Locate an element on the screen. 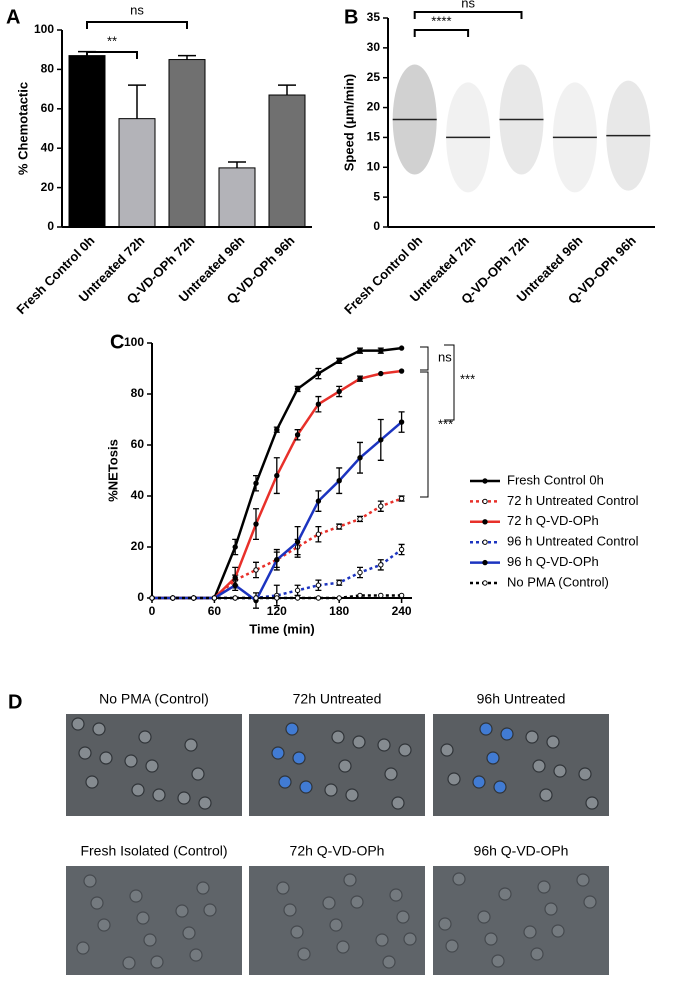 This screenshot has width=675, height=994. y-tick-label: 80 is located at coordinates (138, 393).